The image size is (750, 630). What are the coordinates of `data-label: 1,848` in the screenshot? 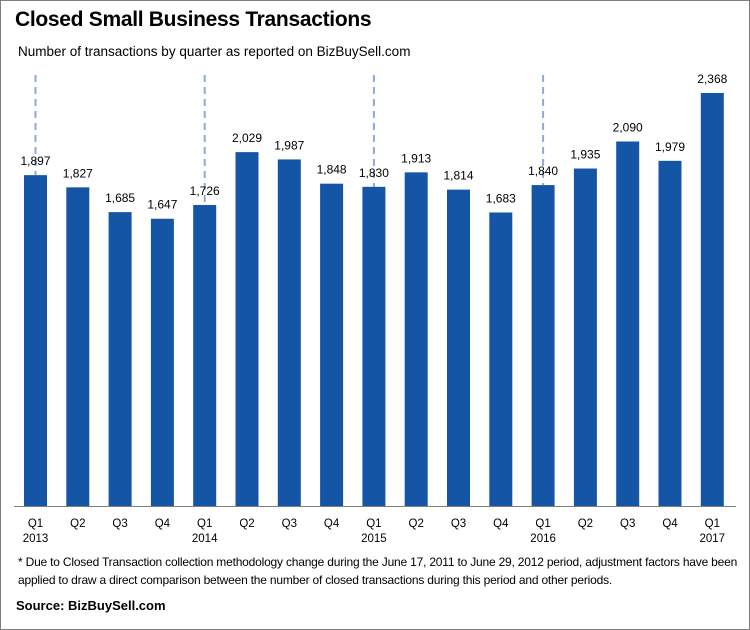 It's located at (332, 170).